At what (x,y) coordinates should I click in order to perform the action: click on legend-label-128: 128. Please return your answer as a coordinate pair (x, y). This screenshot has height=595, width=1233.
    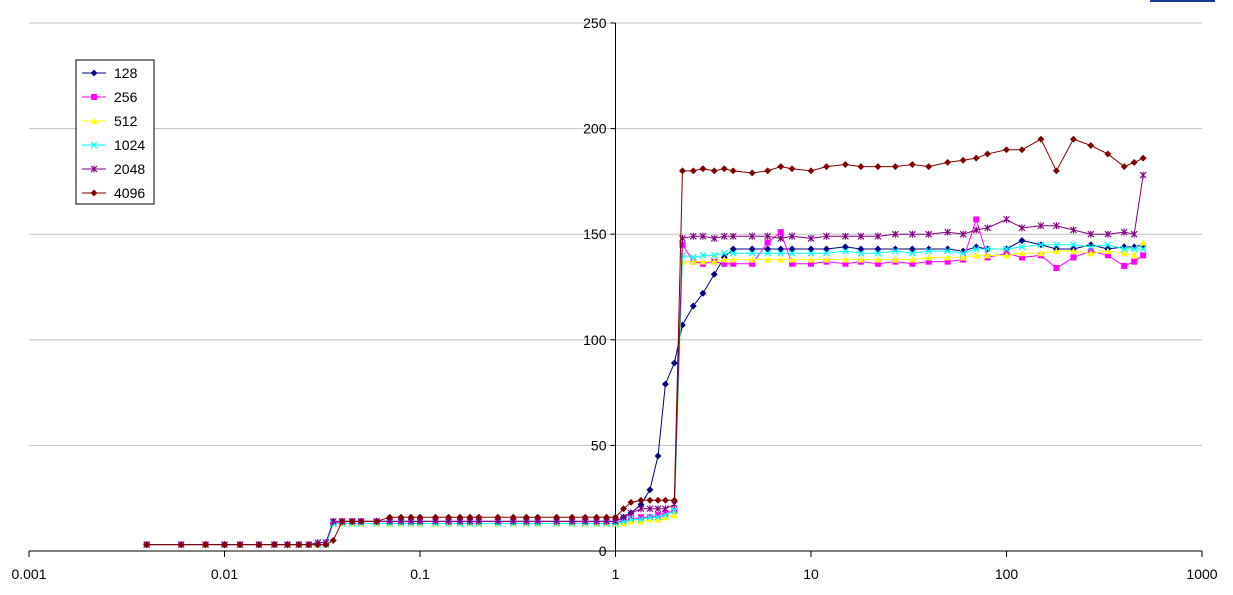
    Looking at the image, I should click on (126, 73).